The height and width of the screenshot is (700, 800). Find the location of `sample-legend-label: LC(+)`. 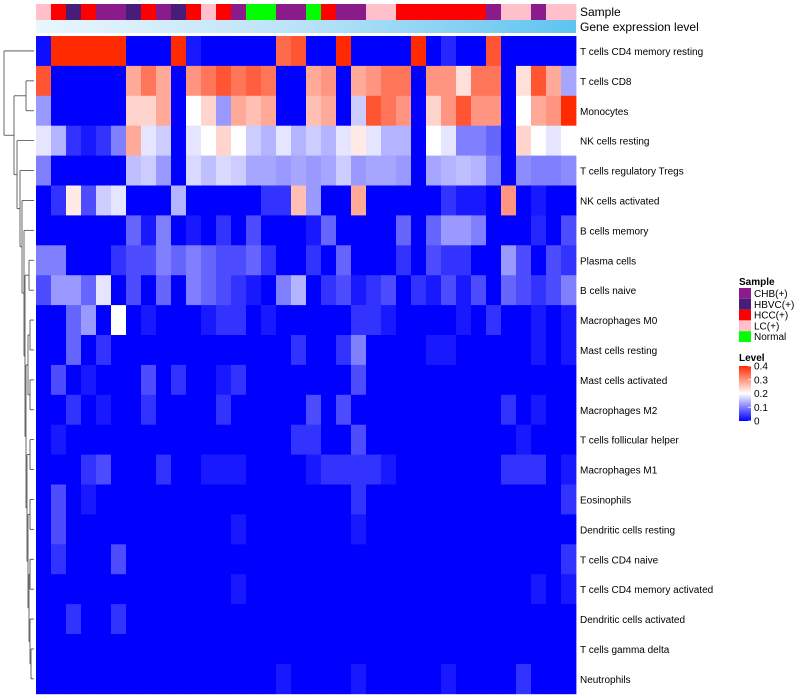

sample-legend-label: LC(+) is located at coordinates (766, 326).